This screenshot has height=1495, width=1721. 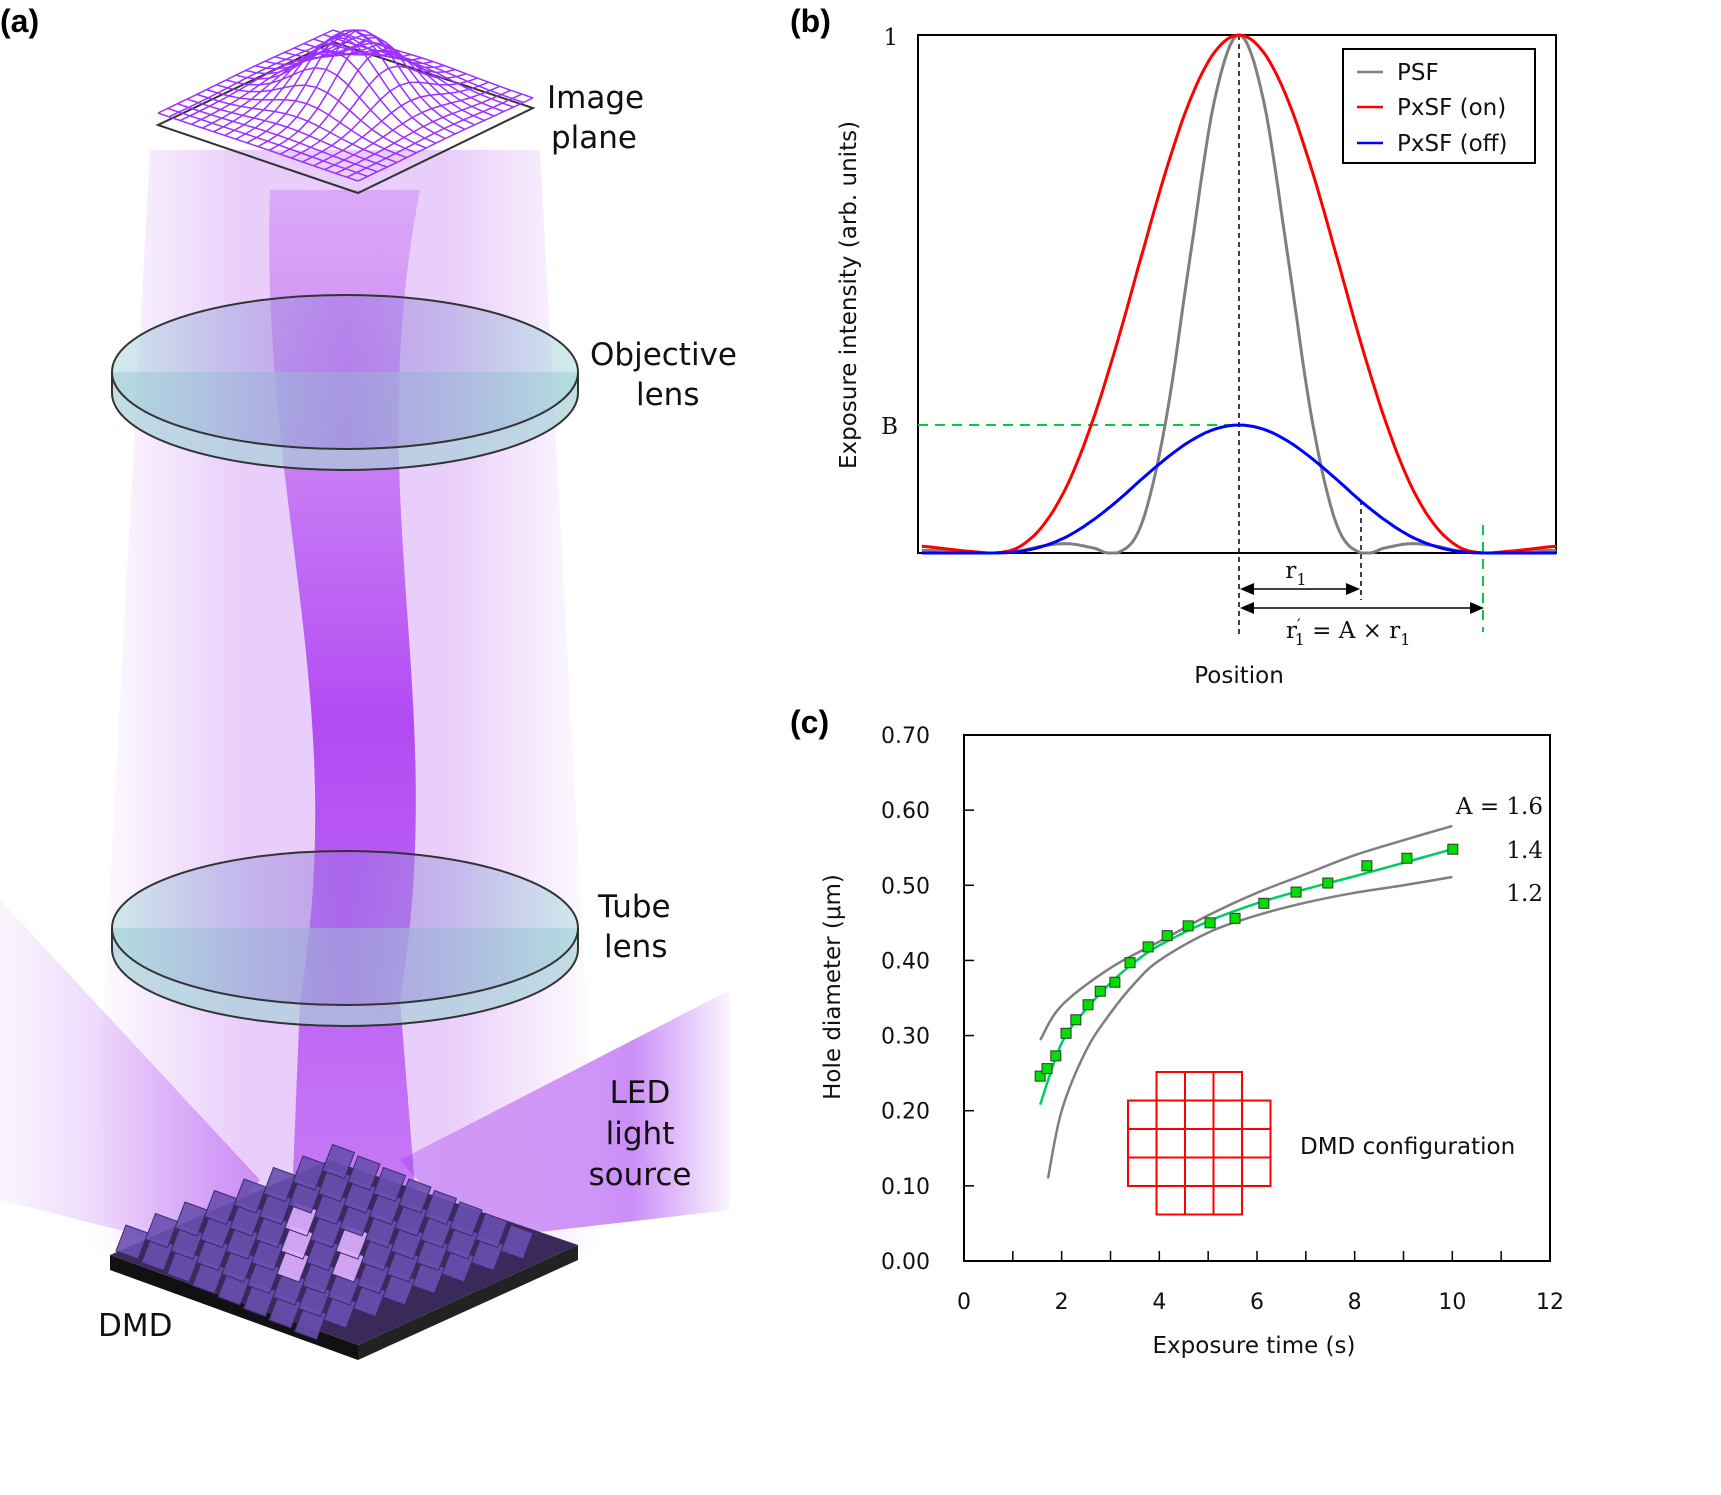 I want to click on label-image-plane: Image plane, so click(x=595, y=118).